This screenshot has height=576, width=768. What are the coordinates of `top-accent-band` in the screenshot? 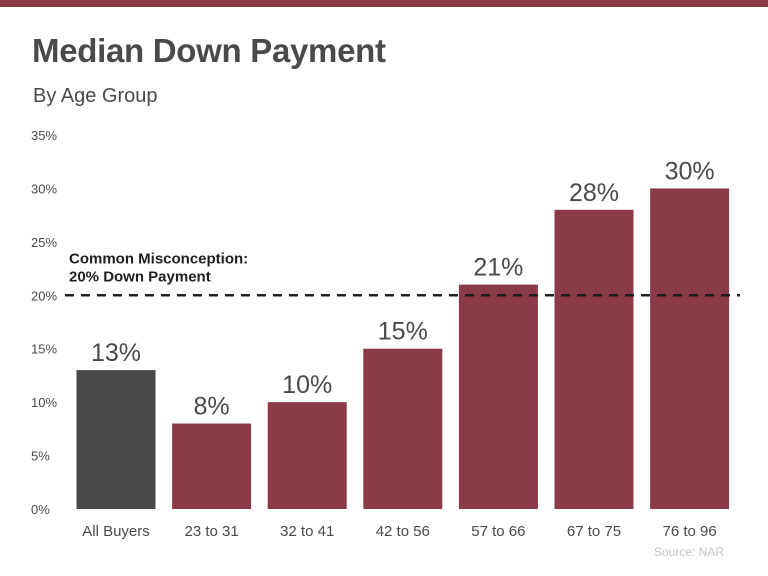 It's located at (384, 3).